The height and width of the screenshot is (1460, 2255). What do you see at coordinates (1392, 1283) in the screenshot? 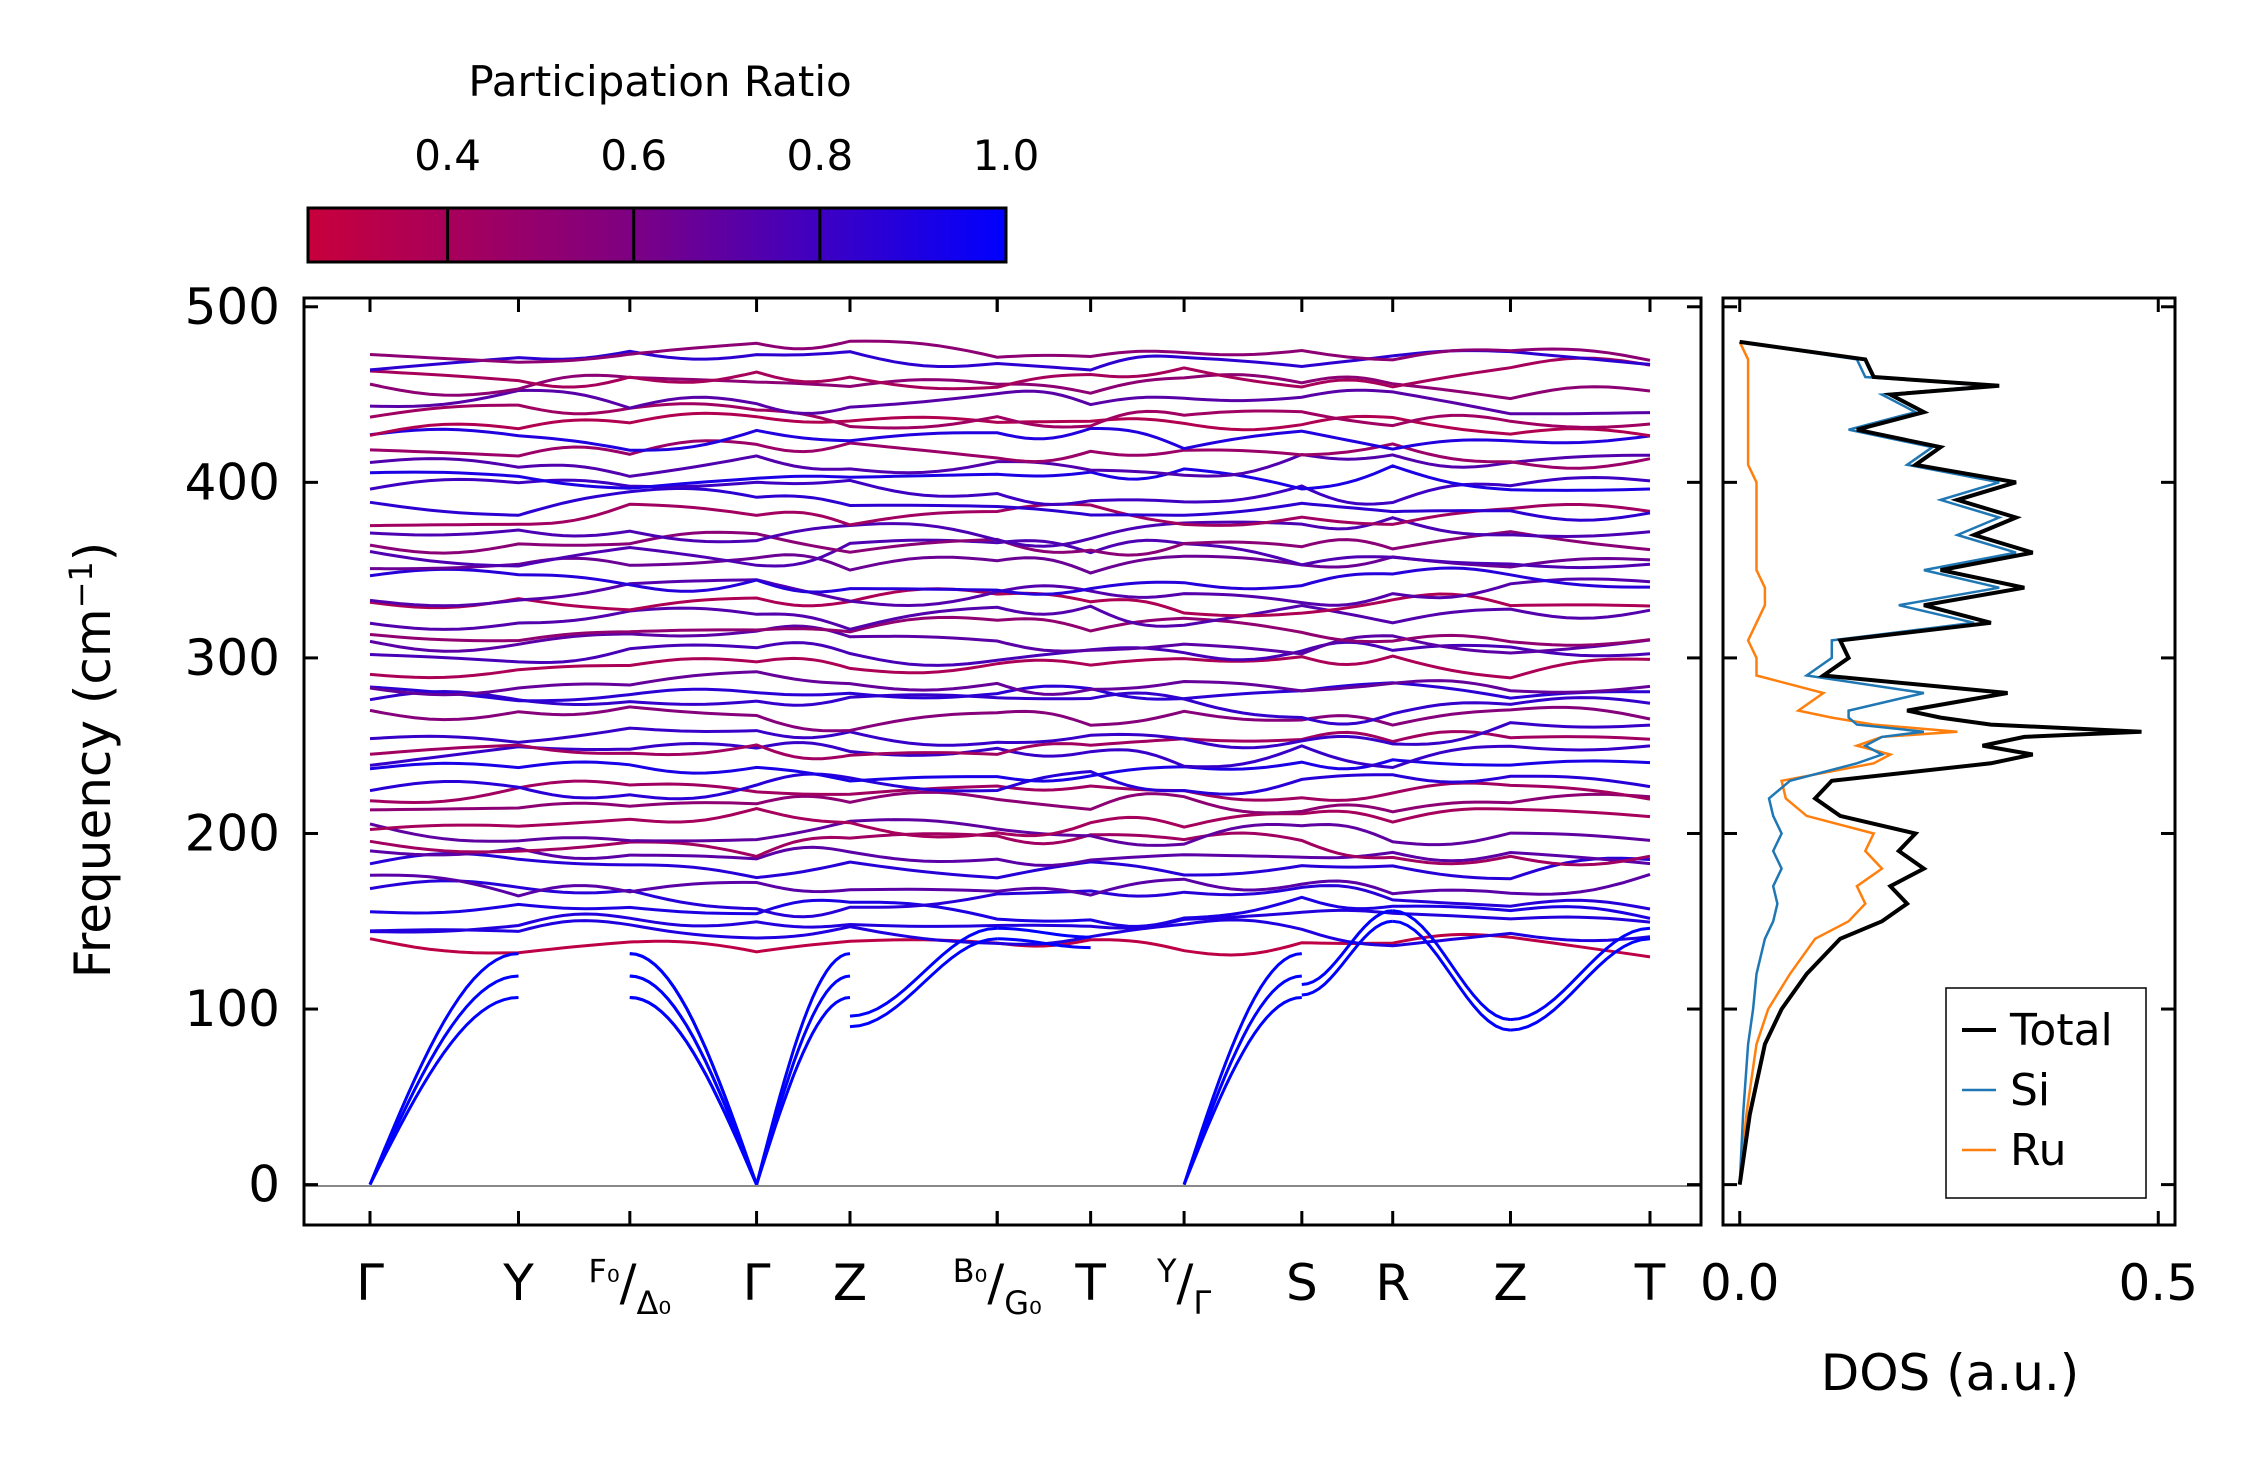
I see `x-tick-label: R` at bounding box center [1392, 1283].